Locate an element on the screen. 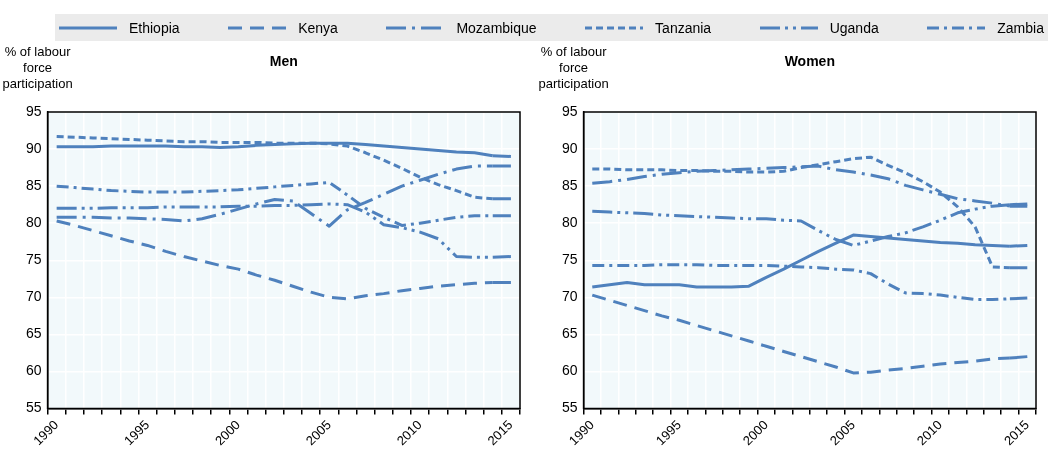 This screenshot has width=1048, height=454. legend-label: Kenya is located at coordinates (318, 27).